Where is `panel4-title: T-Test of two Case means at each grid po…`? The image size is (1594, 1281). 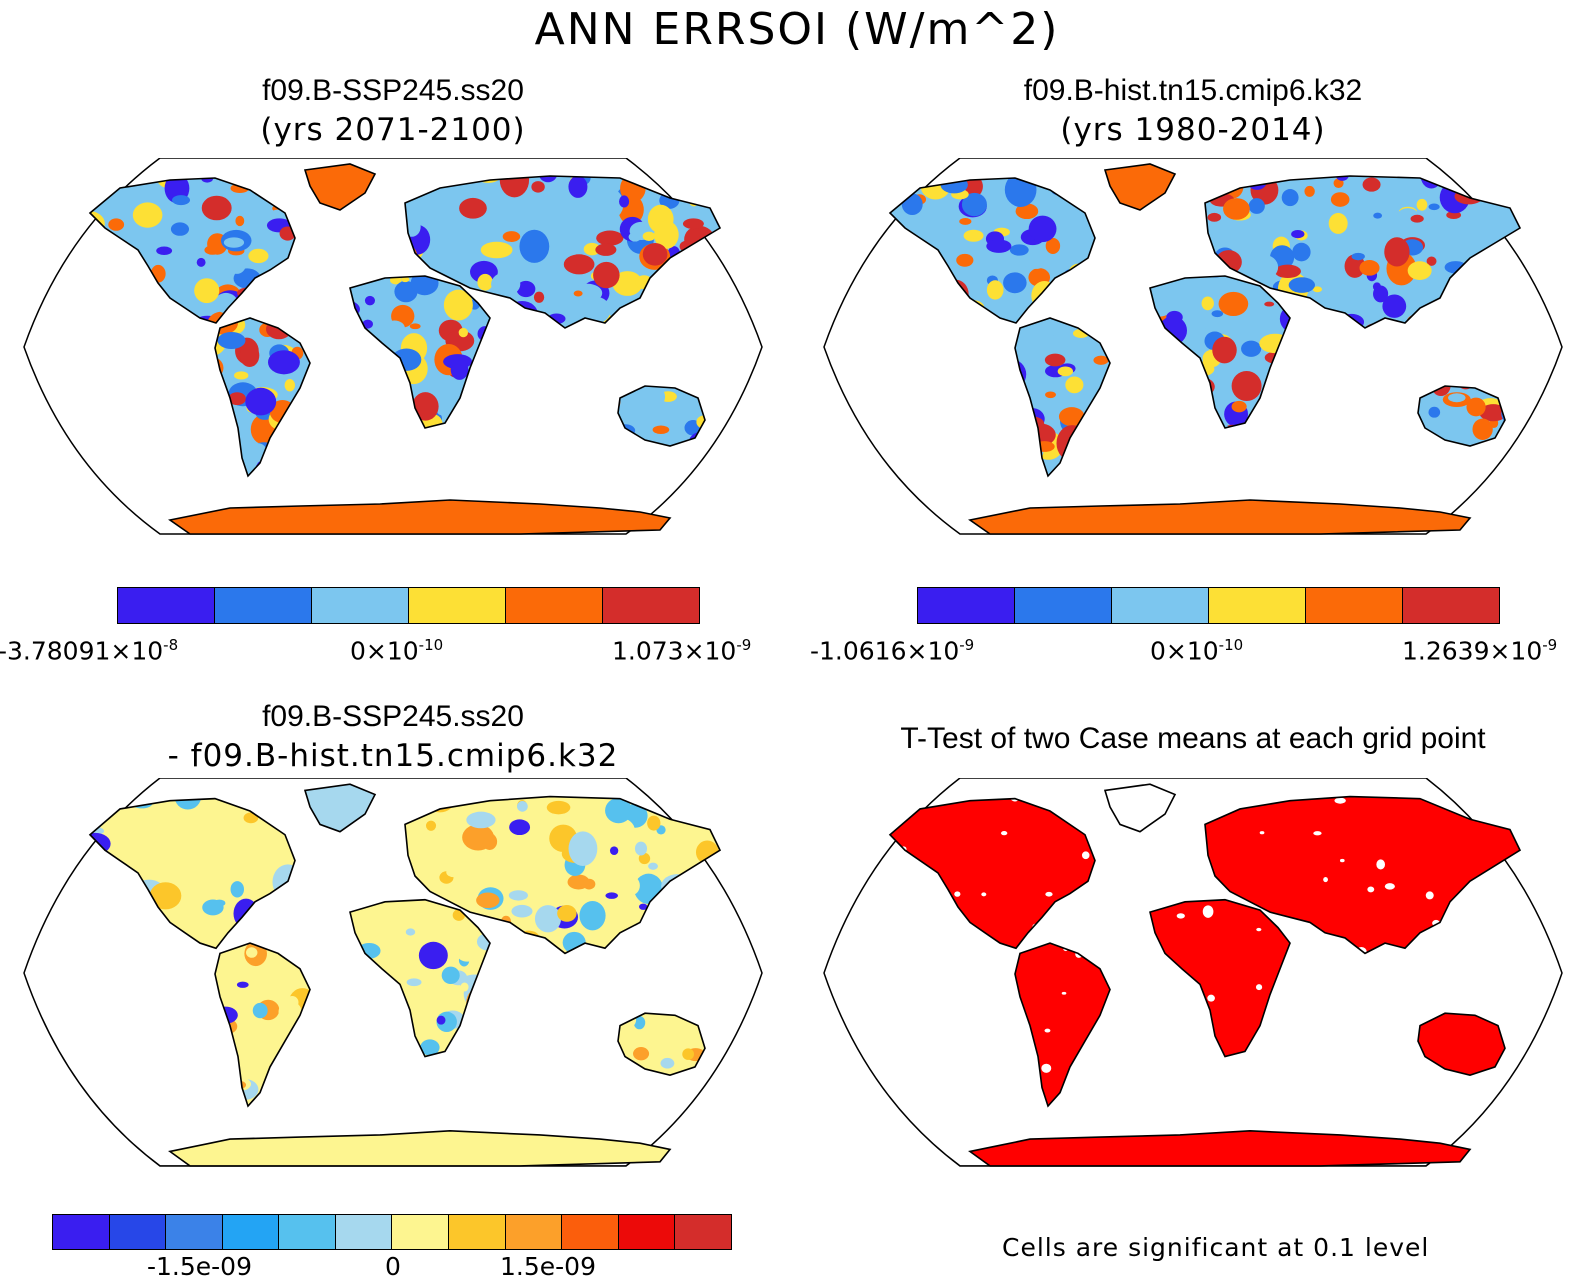
panel4-title: T-Test of two Case means at each grid po… is located at coordinates (1193, 738).